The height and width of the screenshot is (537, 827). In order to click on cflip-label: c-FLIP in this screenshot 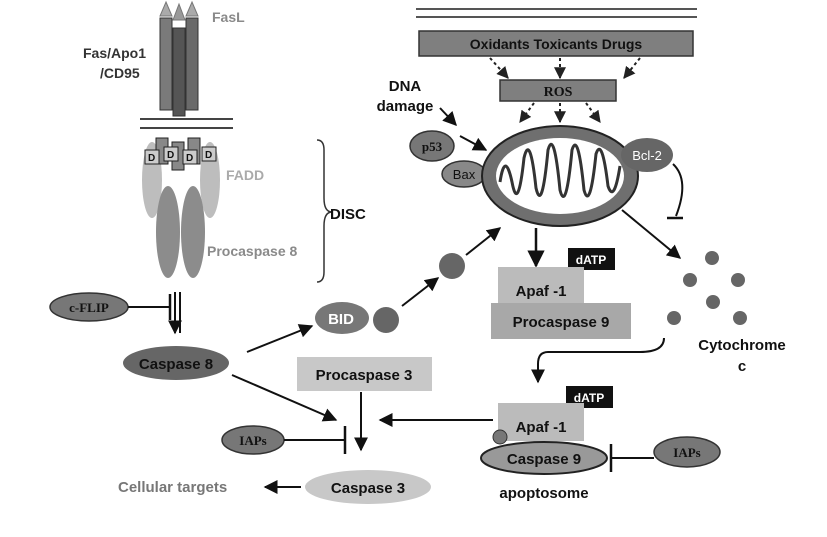, I will do `click(89, 307)`.